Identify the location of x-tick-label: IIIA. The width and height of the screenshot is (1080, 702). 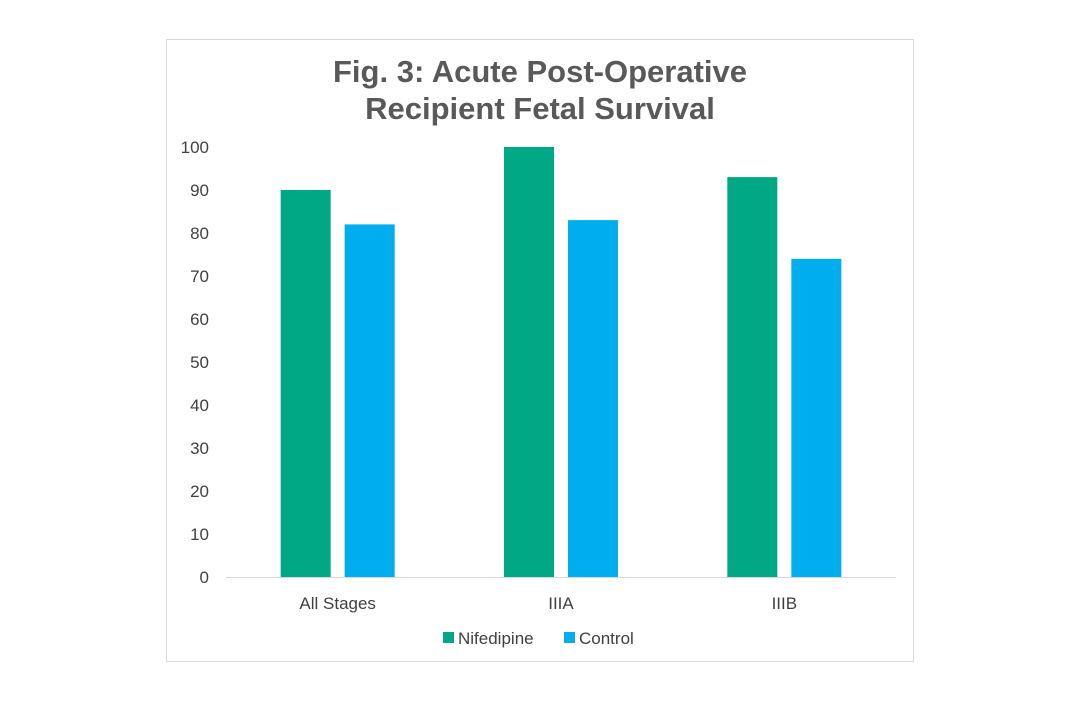
(561, 603).